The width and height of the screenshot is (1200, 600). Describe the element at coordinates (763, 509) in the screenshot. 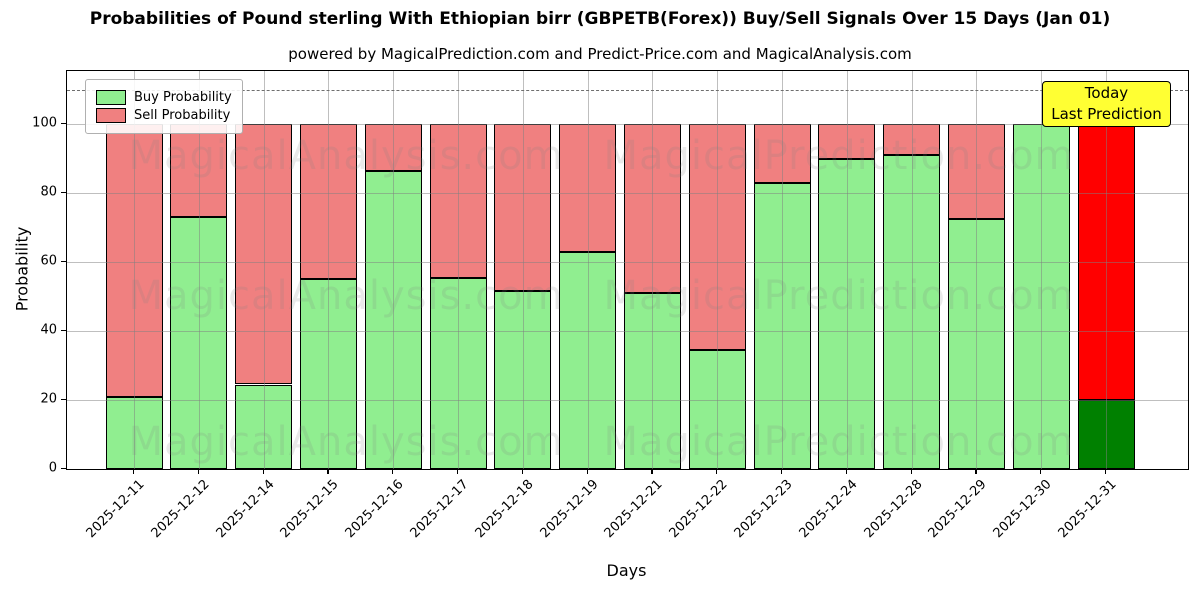

I see `x-tick-label: 2025-12-23` at that location.